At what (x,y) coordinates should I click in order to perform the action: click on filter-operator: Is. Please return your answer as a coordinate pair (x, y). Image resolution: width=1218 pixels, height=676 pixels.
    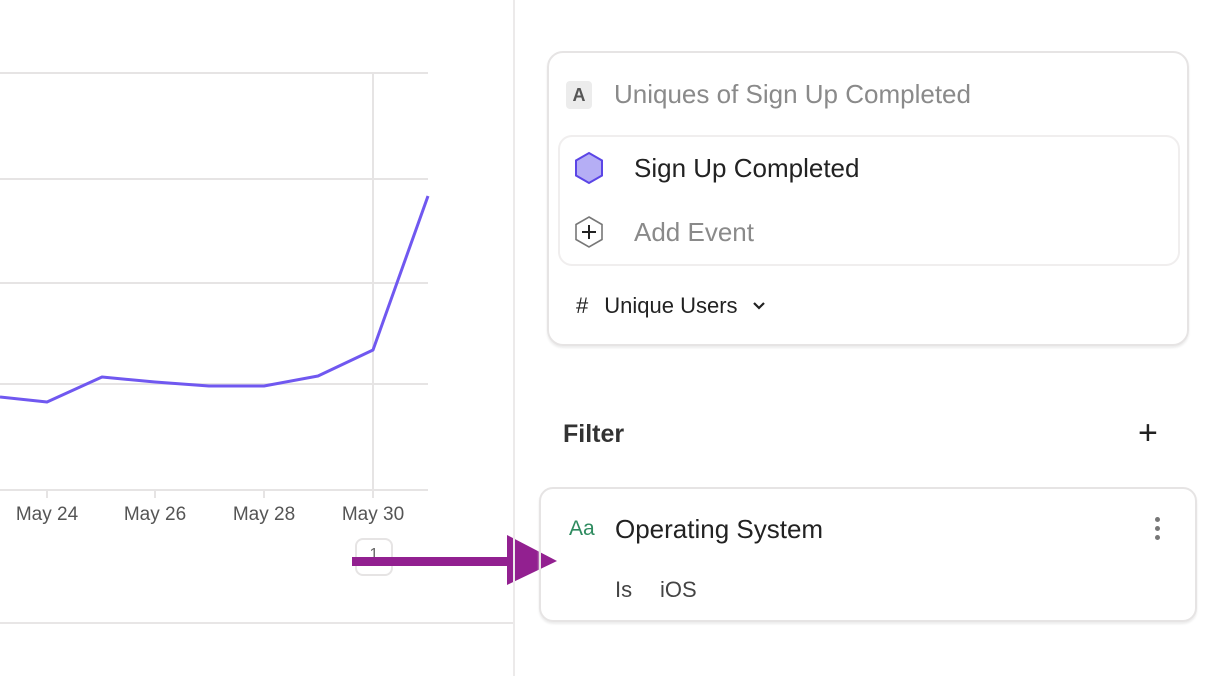
    Looking at the image, I should click on (624, 589).